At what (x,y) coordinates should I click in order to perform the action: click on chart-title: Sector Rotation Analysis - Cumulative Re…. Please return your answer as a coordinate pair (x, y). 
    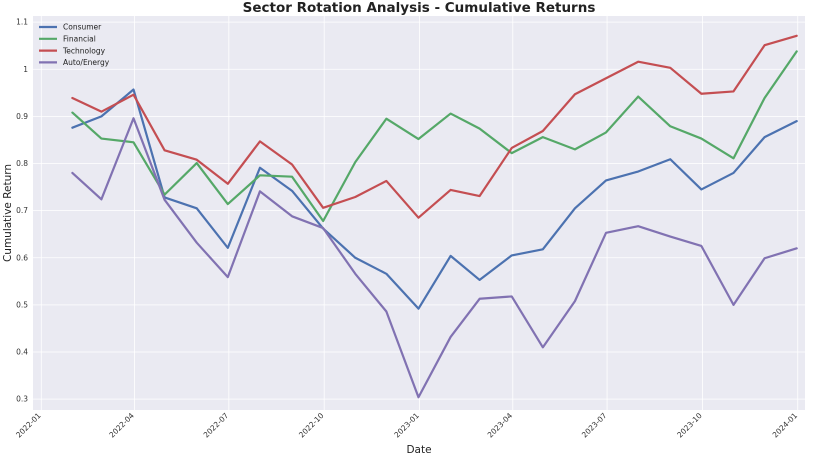
    Looking at the image, I should click on (419, 8).